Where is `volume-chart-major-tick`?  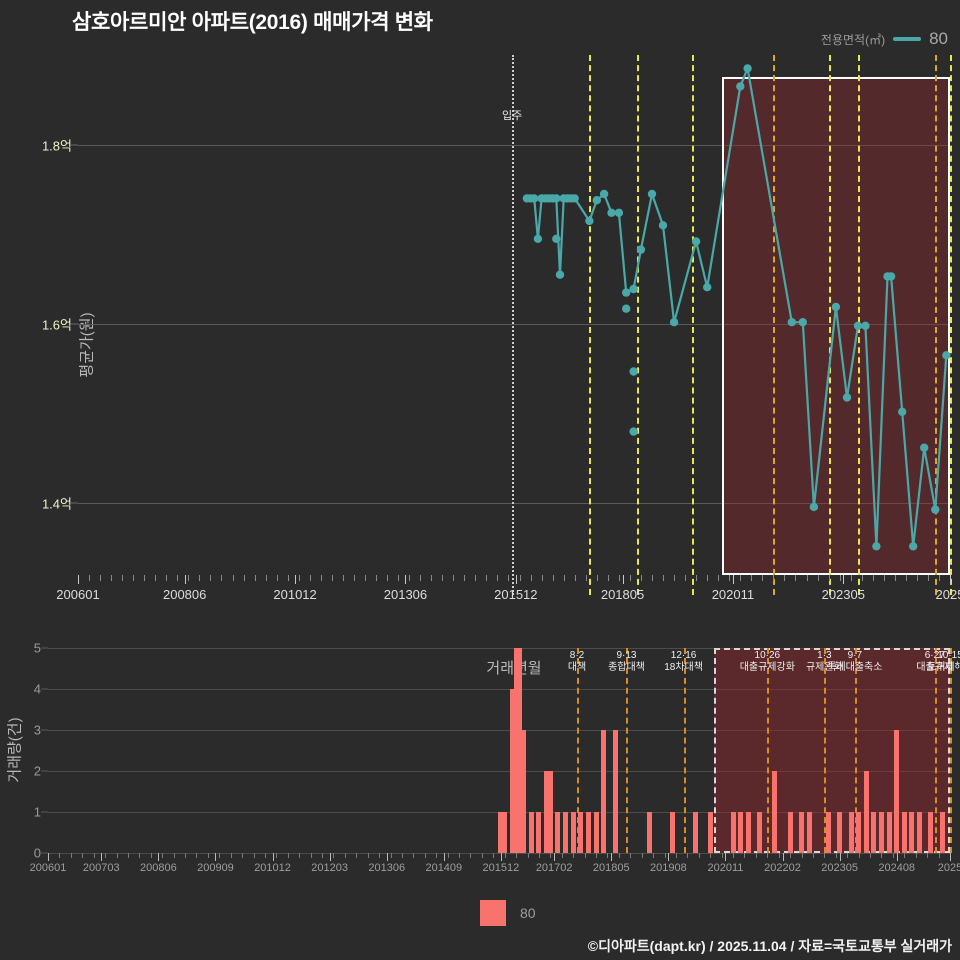 volume-chart-major-tick is located at coordinates (159, 857).